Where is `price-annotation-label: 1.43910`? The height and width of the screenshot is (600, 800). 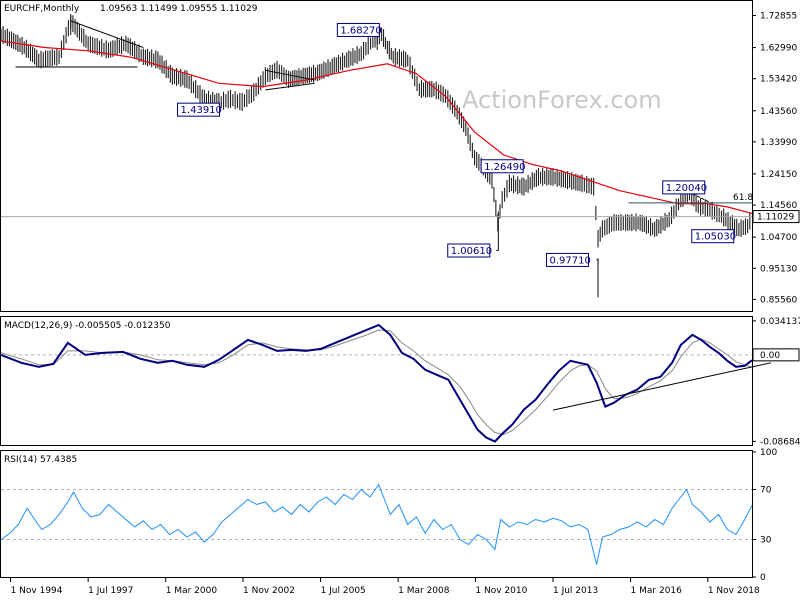 price-annotation-label: 1.43910 is located at coordinates (201, 110).